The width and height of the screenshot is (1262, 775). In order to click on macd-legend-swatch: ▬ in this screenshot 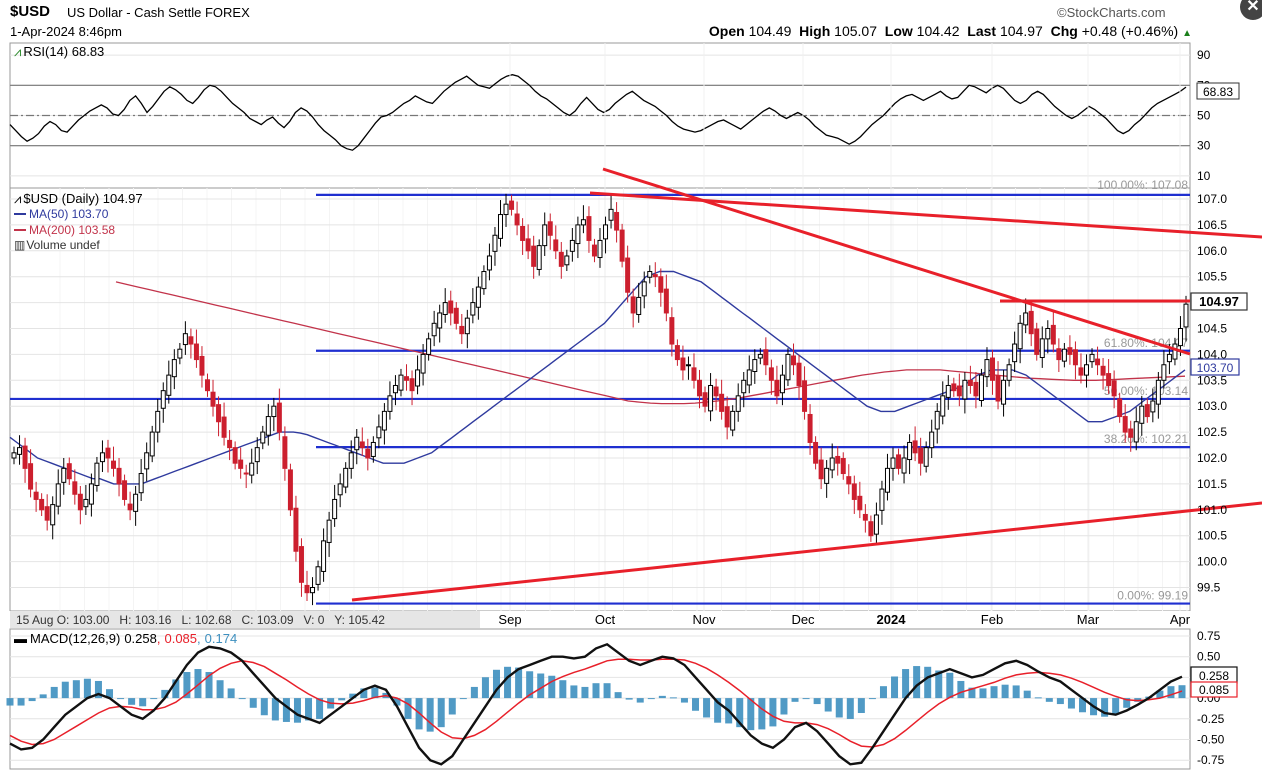, I will do `click(20, 638)`.